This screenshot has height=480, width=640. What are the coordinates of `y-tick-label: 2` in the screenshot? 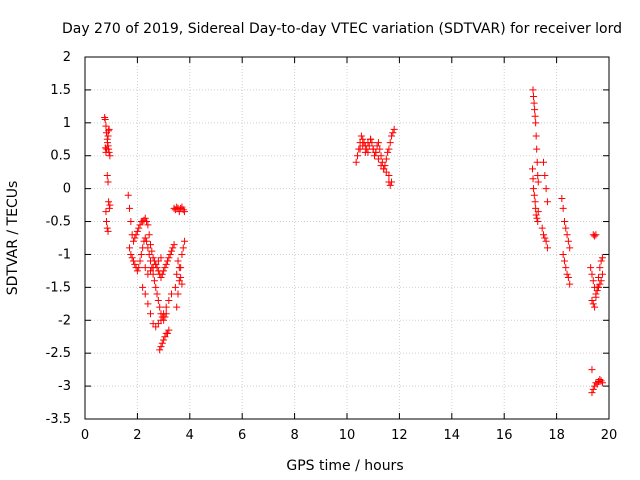 It's located at (67, 57).